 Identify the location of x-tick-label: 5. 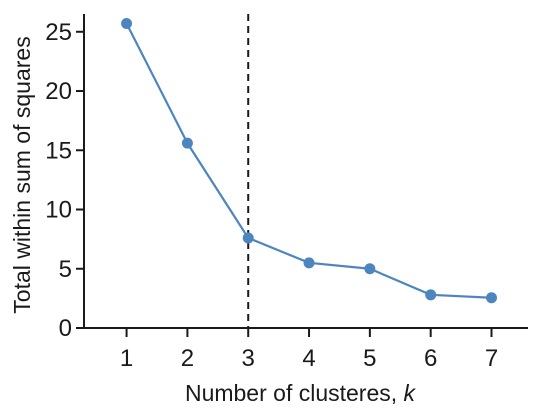
(369, 358).